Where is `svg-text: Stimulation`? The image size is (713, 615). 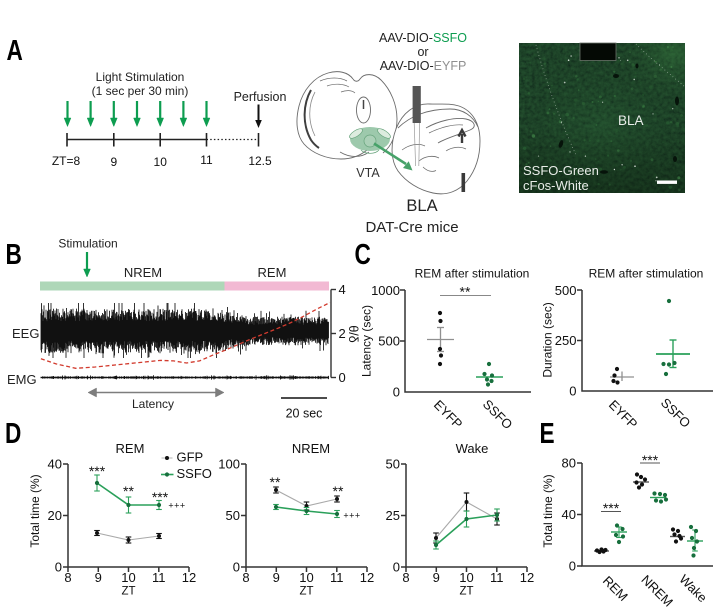
svg-text: Stimulation is located at coordinates (87, 244).